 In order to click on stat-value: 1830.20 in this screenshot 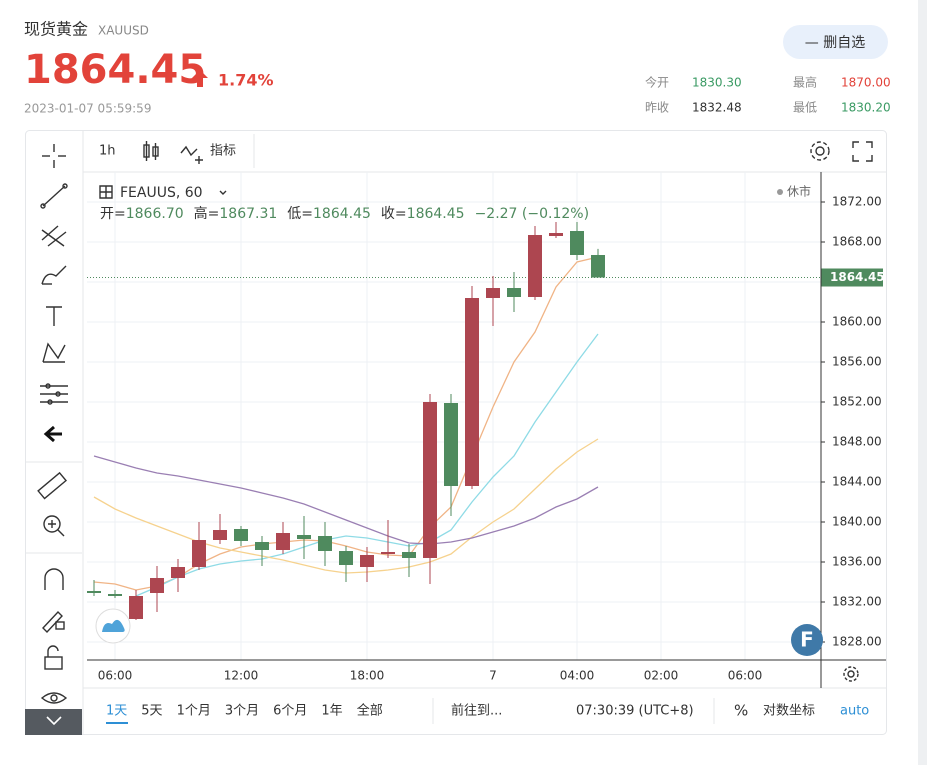, I will do `click(866, 108)`.